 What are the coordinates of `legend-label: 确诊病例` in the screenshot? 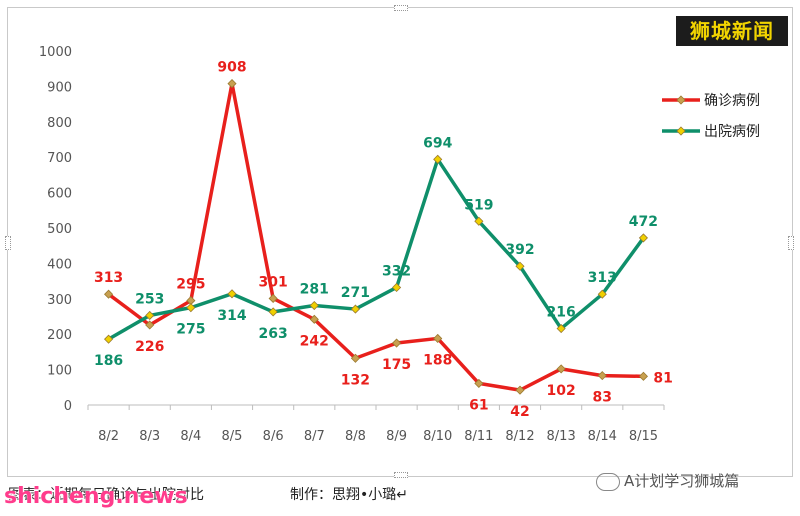 It's located at (732, 101).